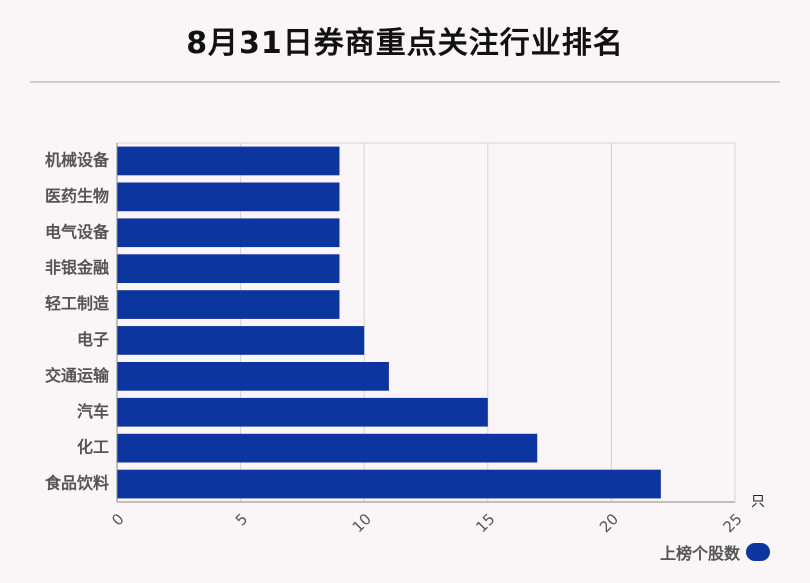  What do you see at coordinates (362, 523) in the screenshot?
I see `x-tick-label-10: 10` at bounding box center [362, 523].